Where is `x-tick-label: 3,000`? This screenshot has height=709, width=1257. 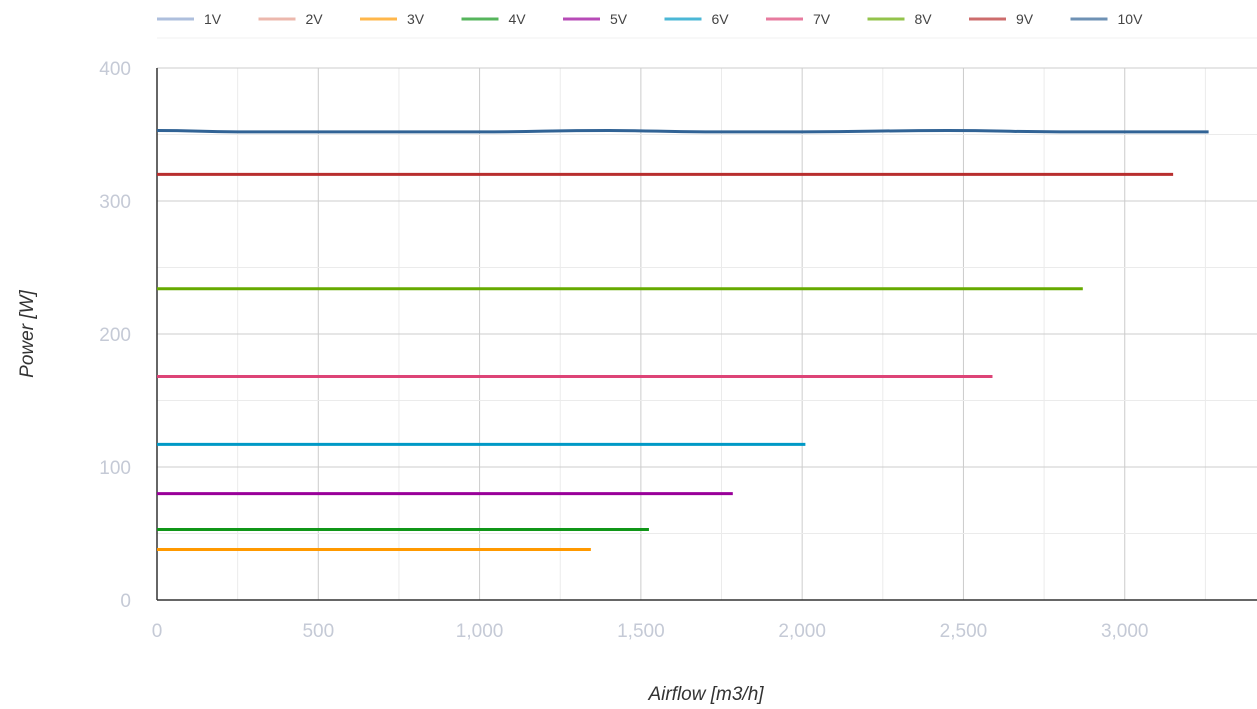
x-tick-label: 3,000 is located at coordinates (1125, 631).